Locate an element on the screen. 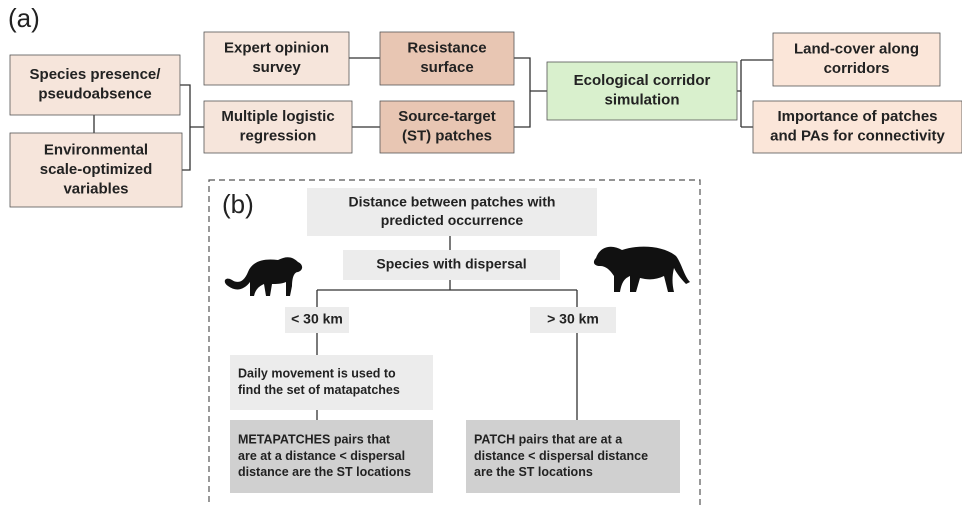 The image size is (962, 505). node-label: distance < dispersal distance is located at coordinates (561, 456).